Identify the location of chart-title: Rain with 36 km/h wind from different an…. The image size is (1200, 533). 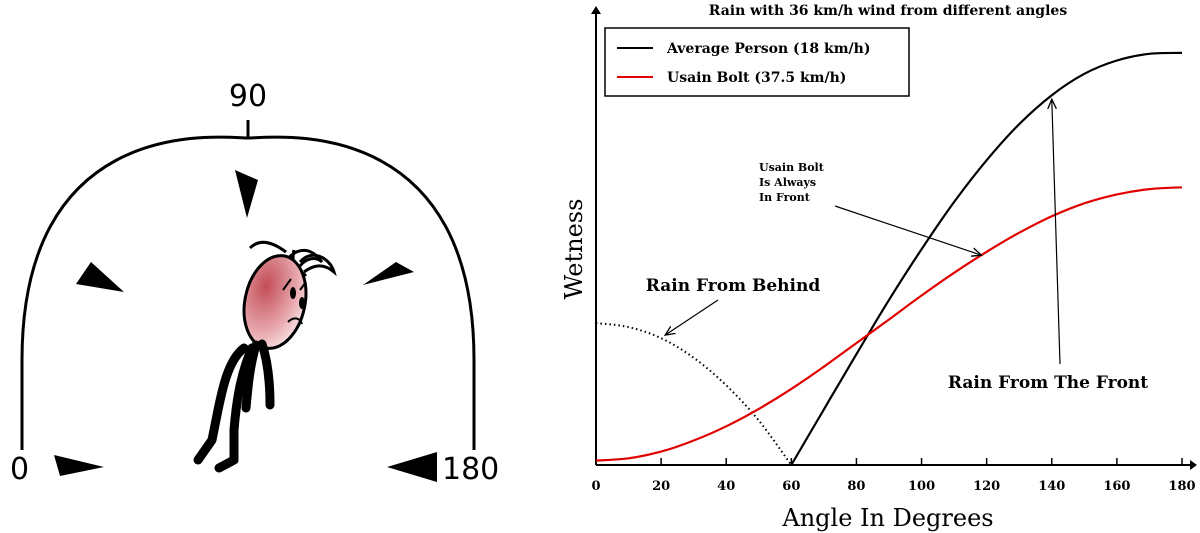
(888, 11).